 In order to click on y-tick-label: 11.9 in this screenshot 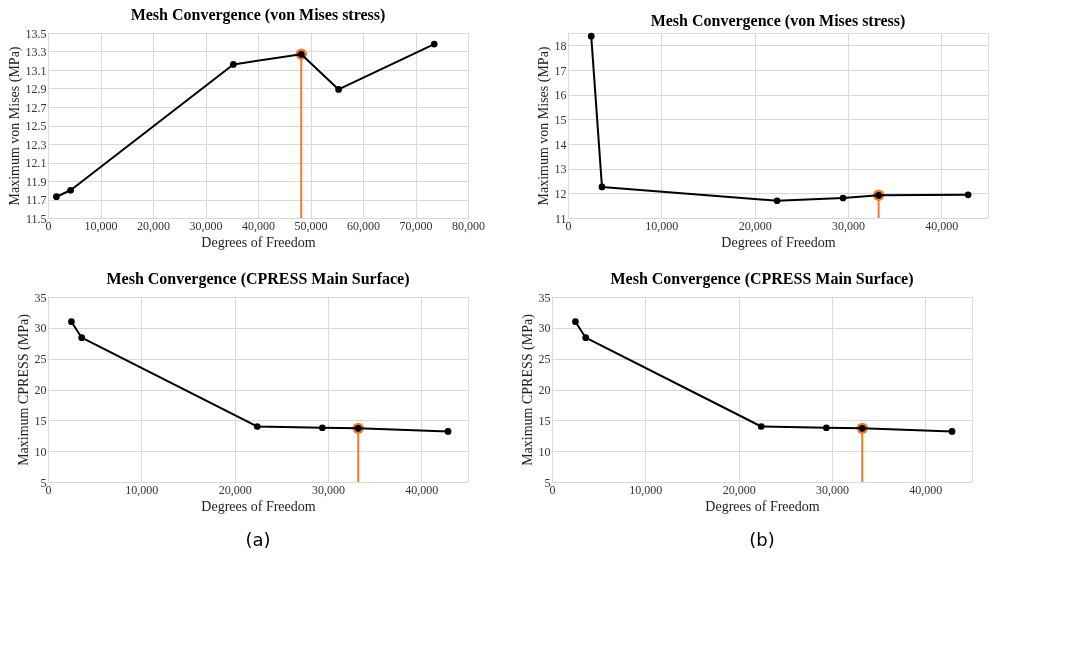, I will do `click(36, 181)`.